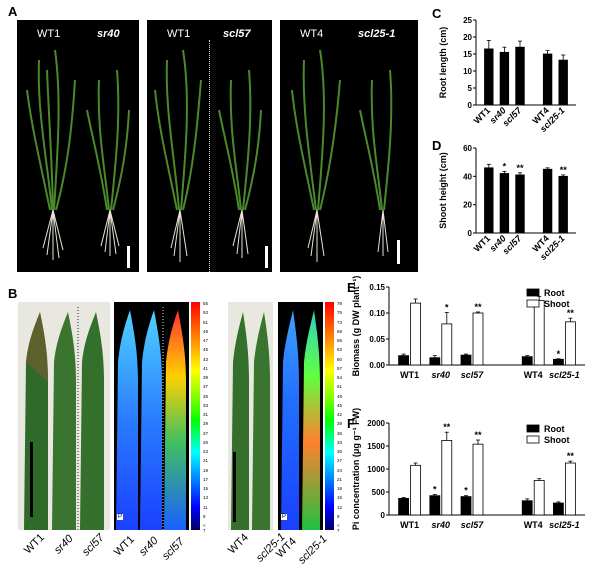 The image size is (599, 577). What do you see at coordinates (340, 470) in the screenshot?
I see `colorbar-tick-label: 24` at bounding box center [340, 470].